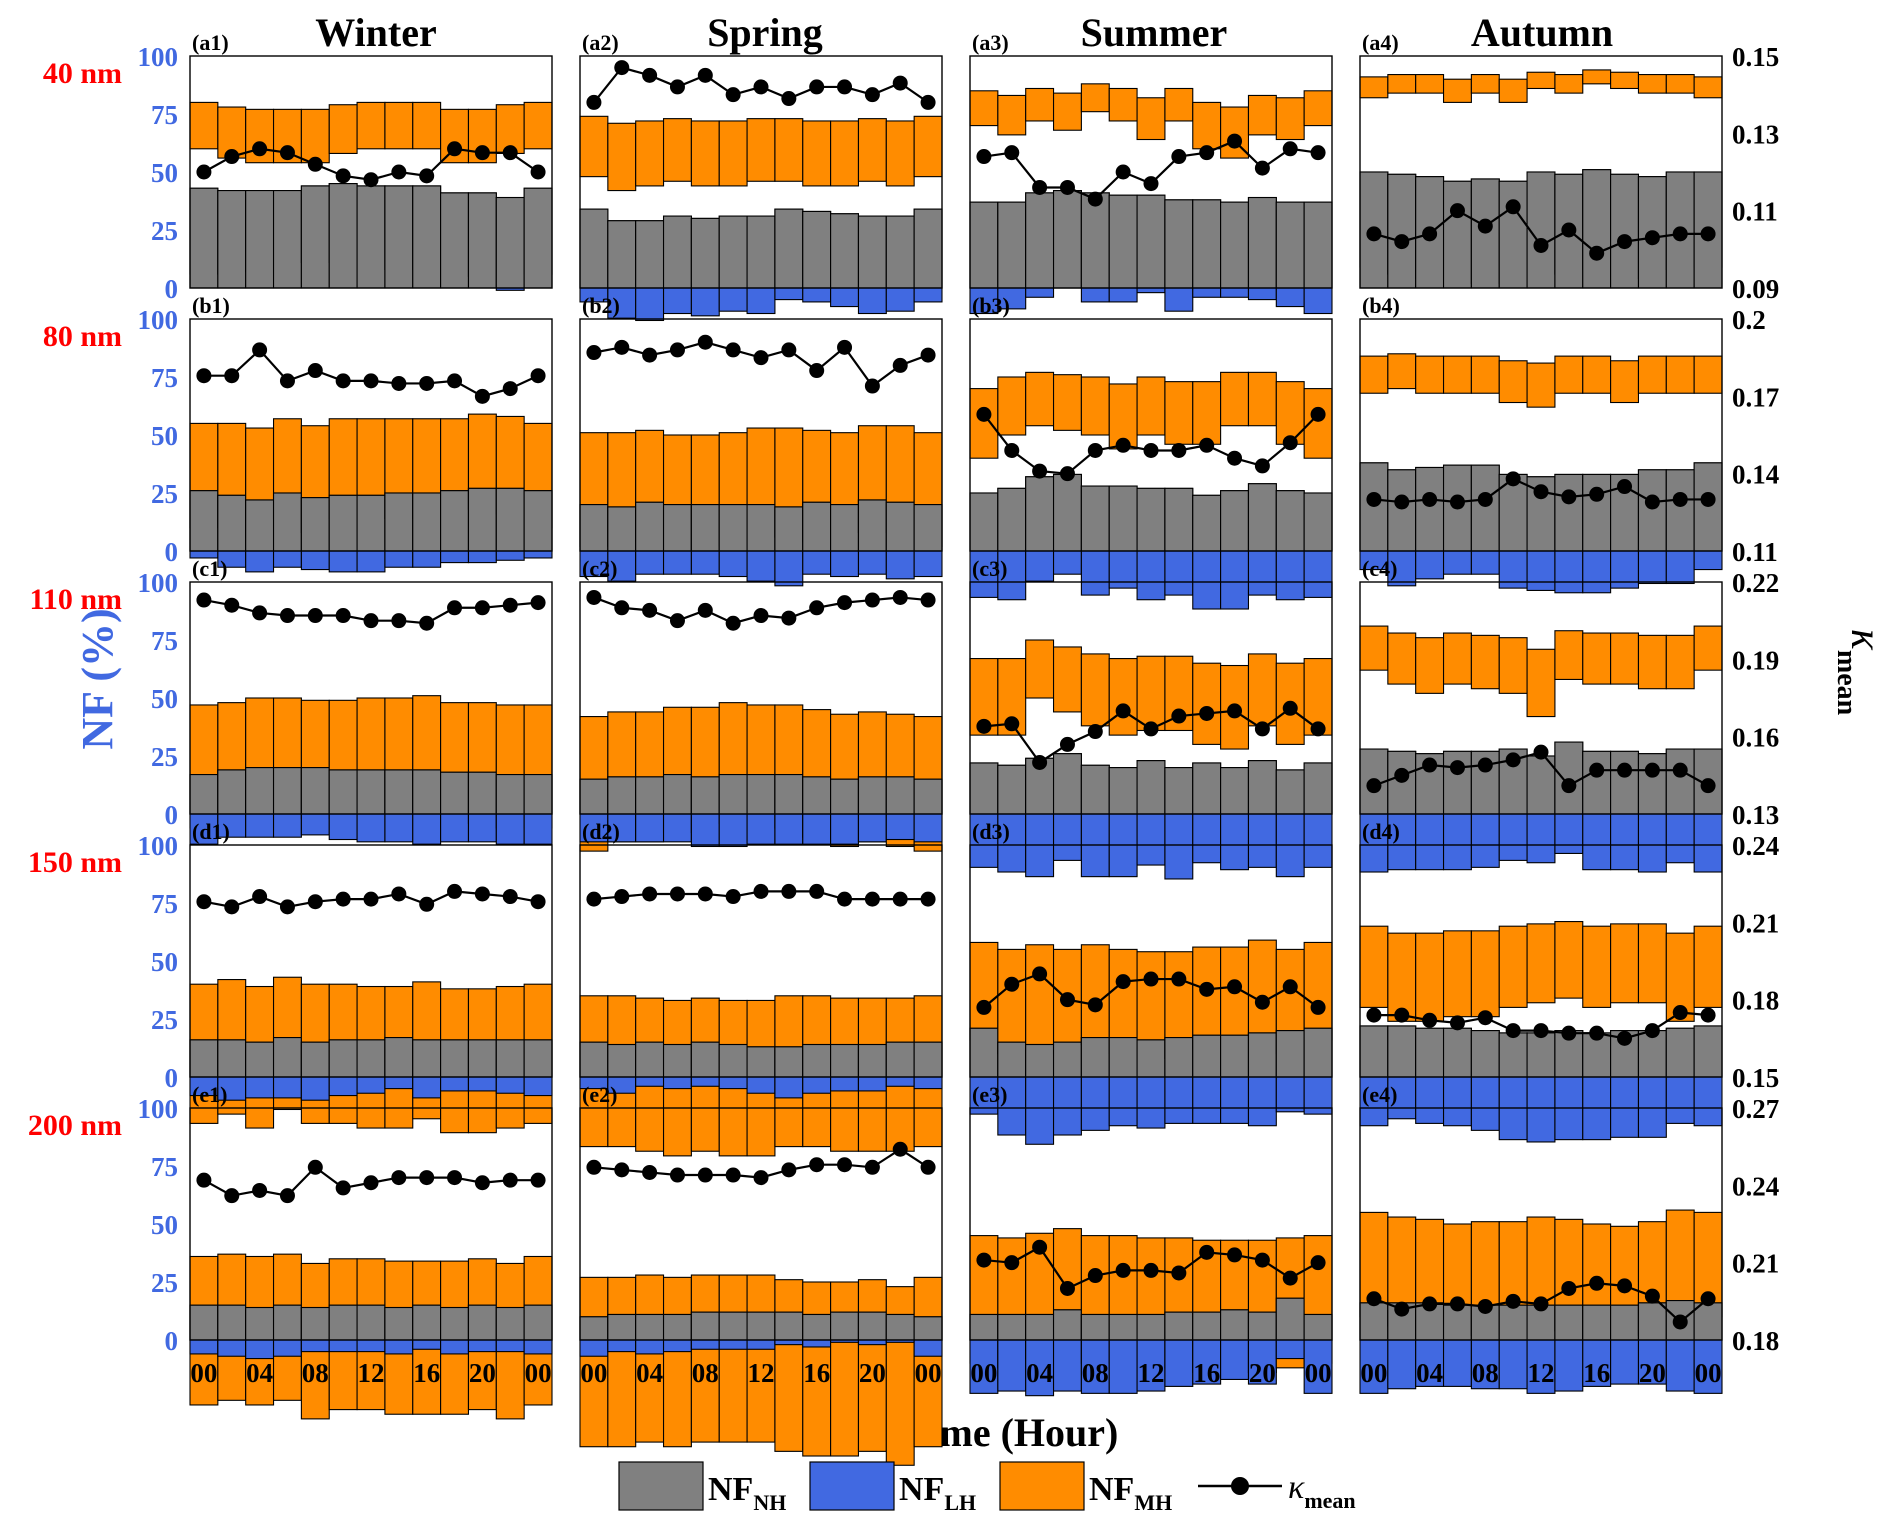 The image size is (1892, 1525). I want to click on panel-label: (d2), so click(601, 831).